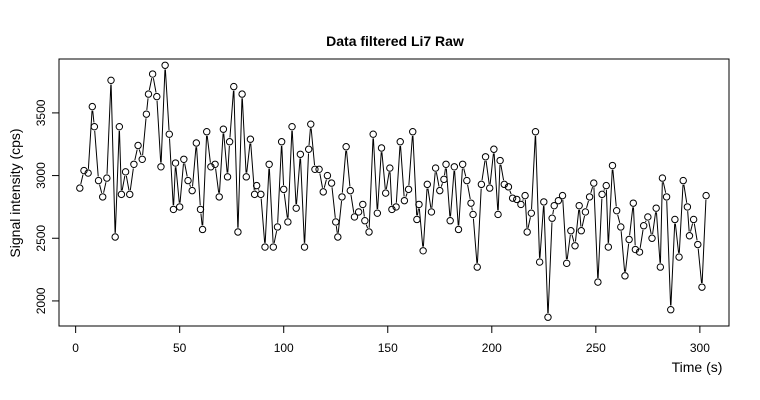 The width and height of the screenshot is (760, 400). Describe the element at coordinates (41, 112) in the screenshot. I see `y-tick-label: 3500` at that location.